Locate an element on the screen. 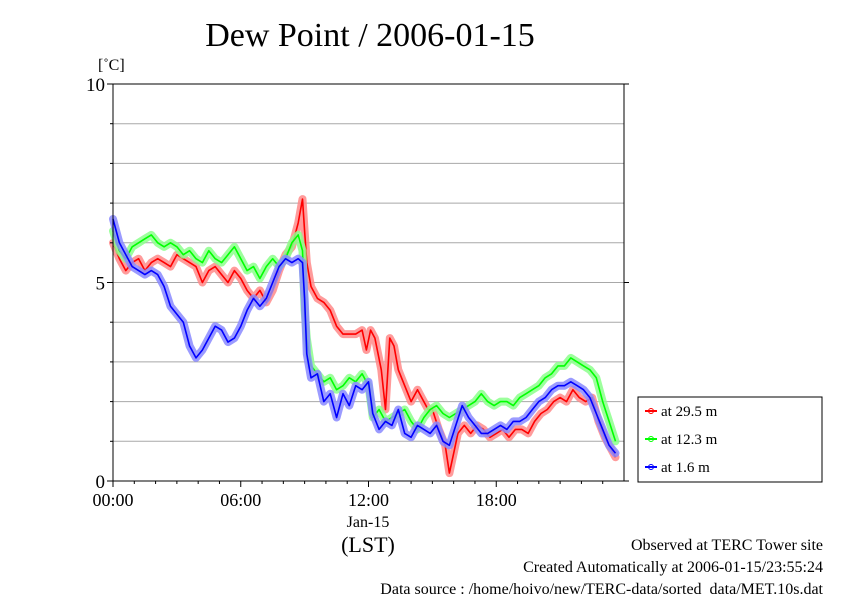 This screenshot has width=842, height=595. legend: at 29.5 m at 12.3 m at 1.6 m is located at coordinates (730, 439).